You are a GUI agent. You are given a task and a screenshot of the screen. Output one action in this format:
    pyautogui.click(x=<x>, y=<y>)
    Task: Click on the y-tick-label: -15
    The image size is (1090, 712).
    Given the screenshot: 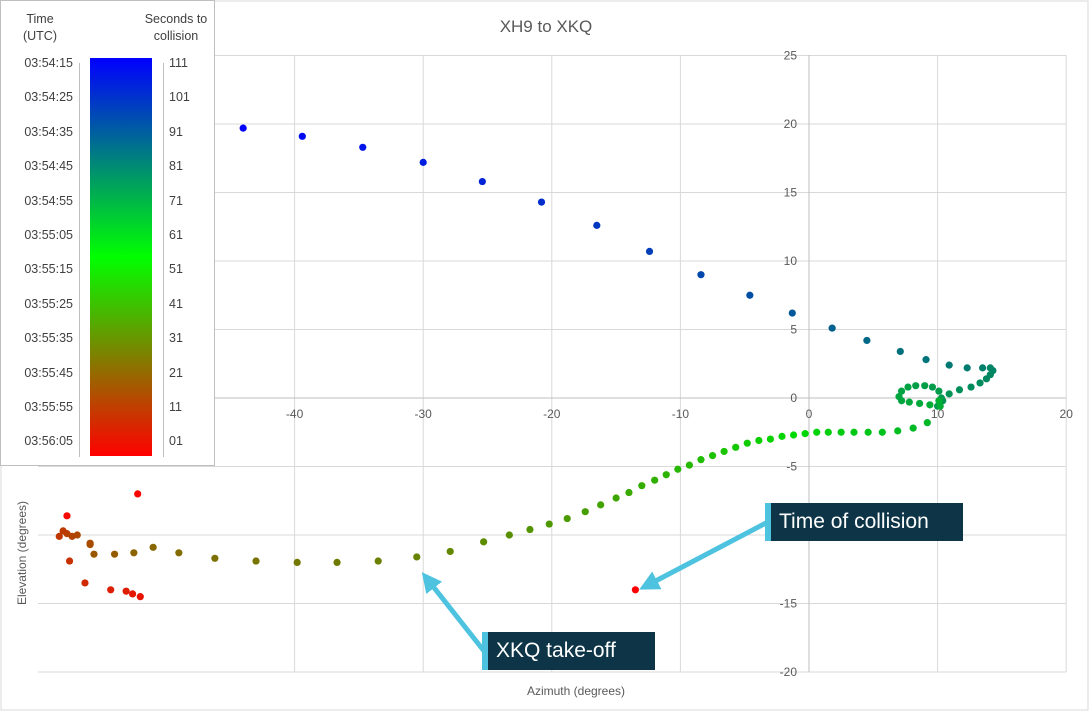 What is the action you would take?
    pyautogui.click(x=789, y=604)
    